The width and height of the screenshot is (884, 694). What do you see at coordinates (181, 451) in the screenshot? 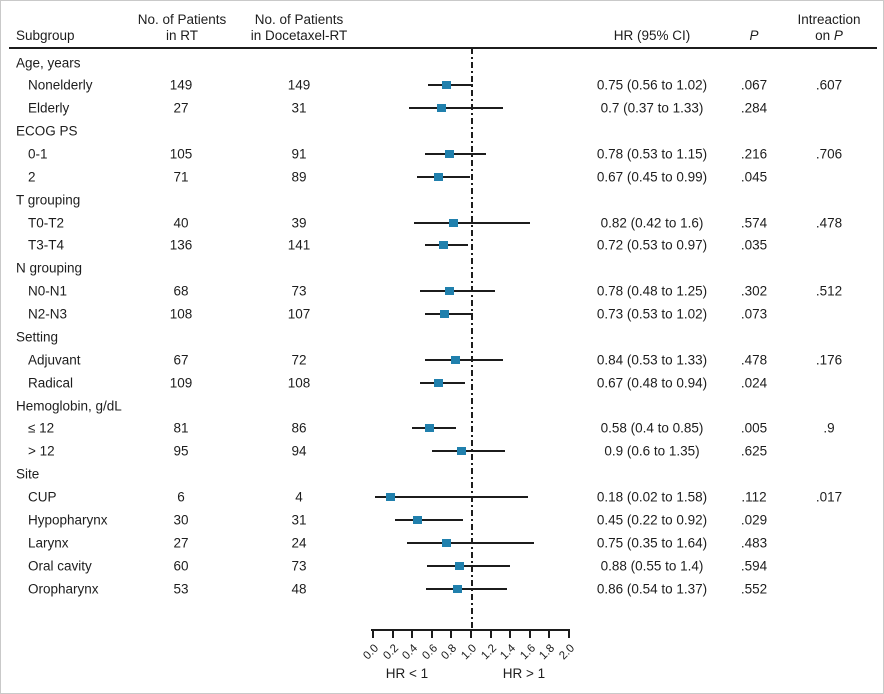
I see `n-patients-rt: 95` at bounding box center [181, 451].